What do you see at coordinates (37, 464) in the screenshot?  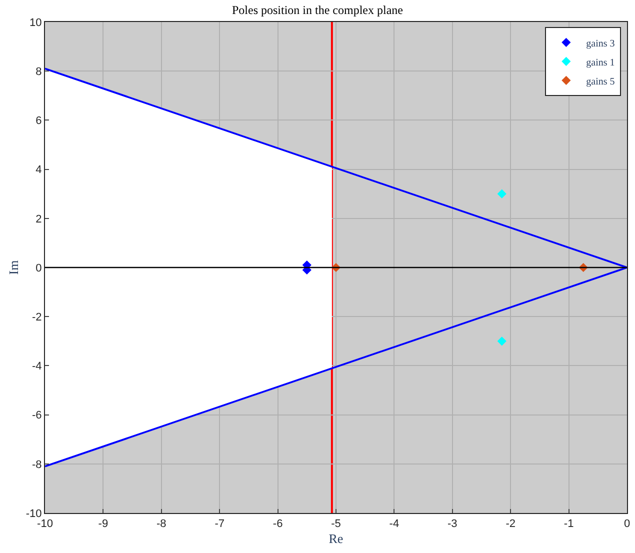 I see `y-tick-label: -8` at bounding box center [37, 464].